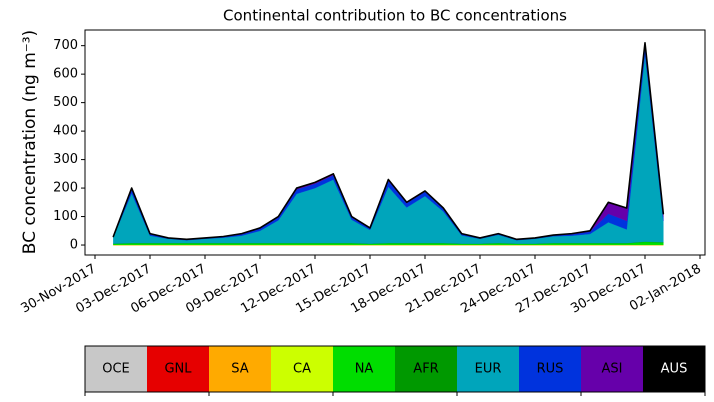 The image size is (714, 402). I want to click on y-tick-label: 600, so click(65, 74).